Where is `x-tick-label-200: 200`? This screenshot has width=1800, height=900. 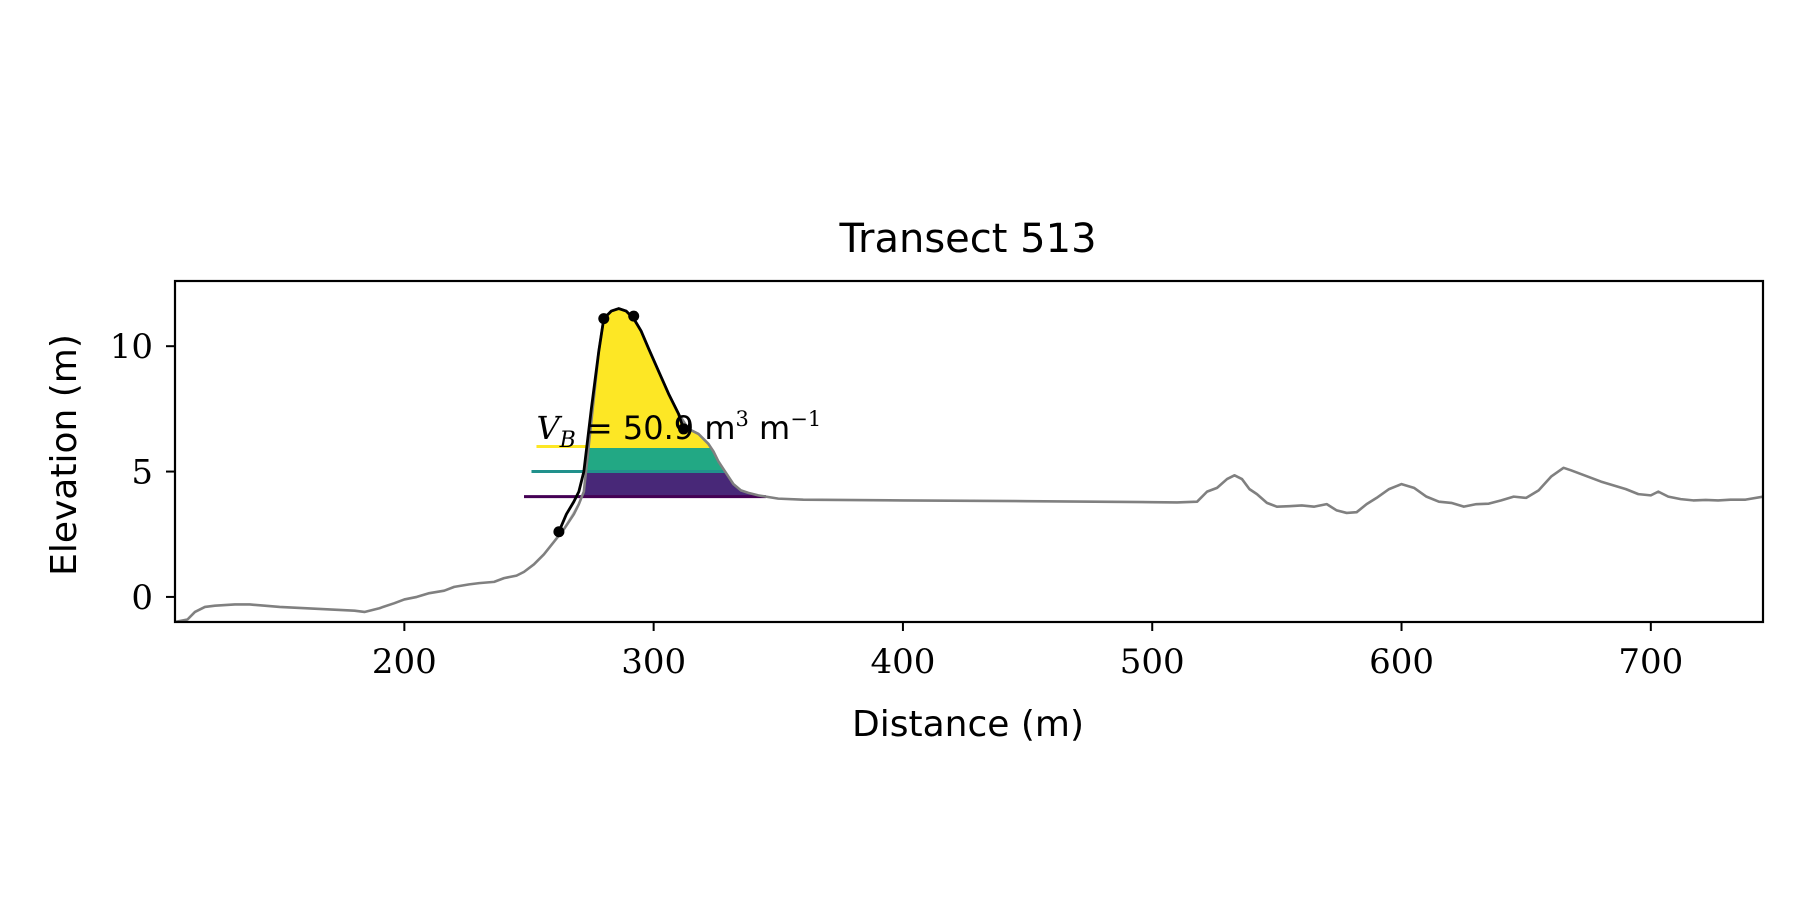
x-tick-label-200: 200 is located at coordinates (404, 662).